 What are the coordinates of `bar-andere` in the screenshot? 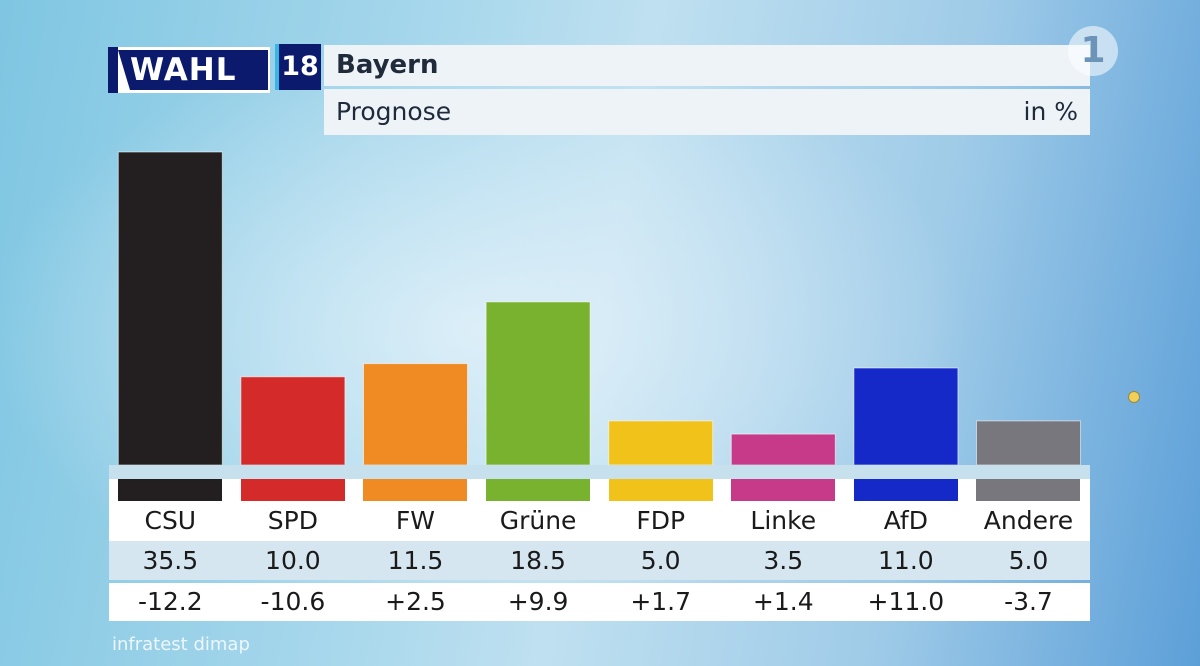 It's located at (1028, 443).